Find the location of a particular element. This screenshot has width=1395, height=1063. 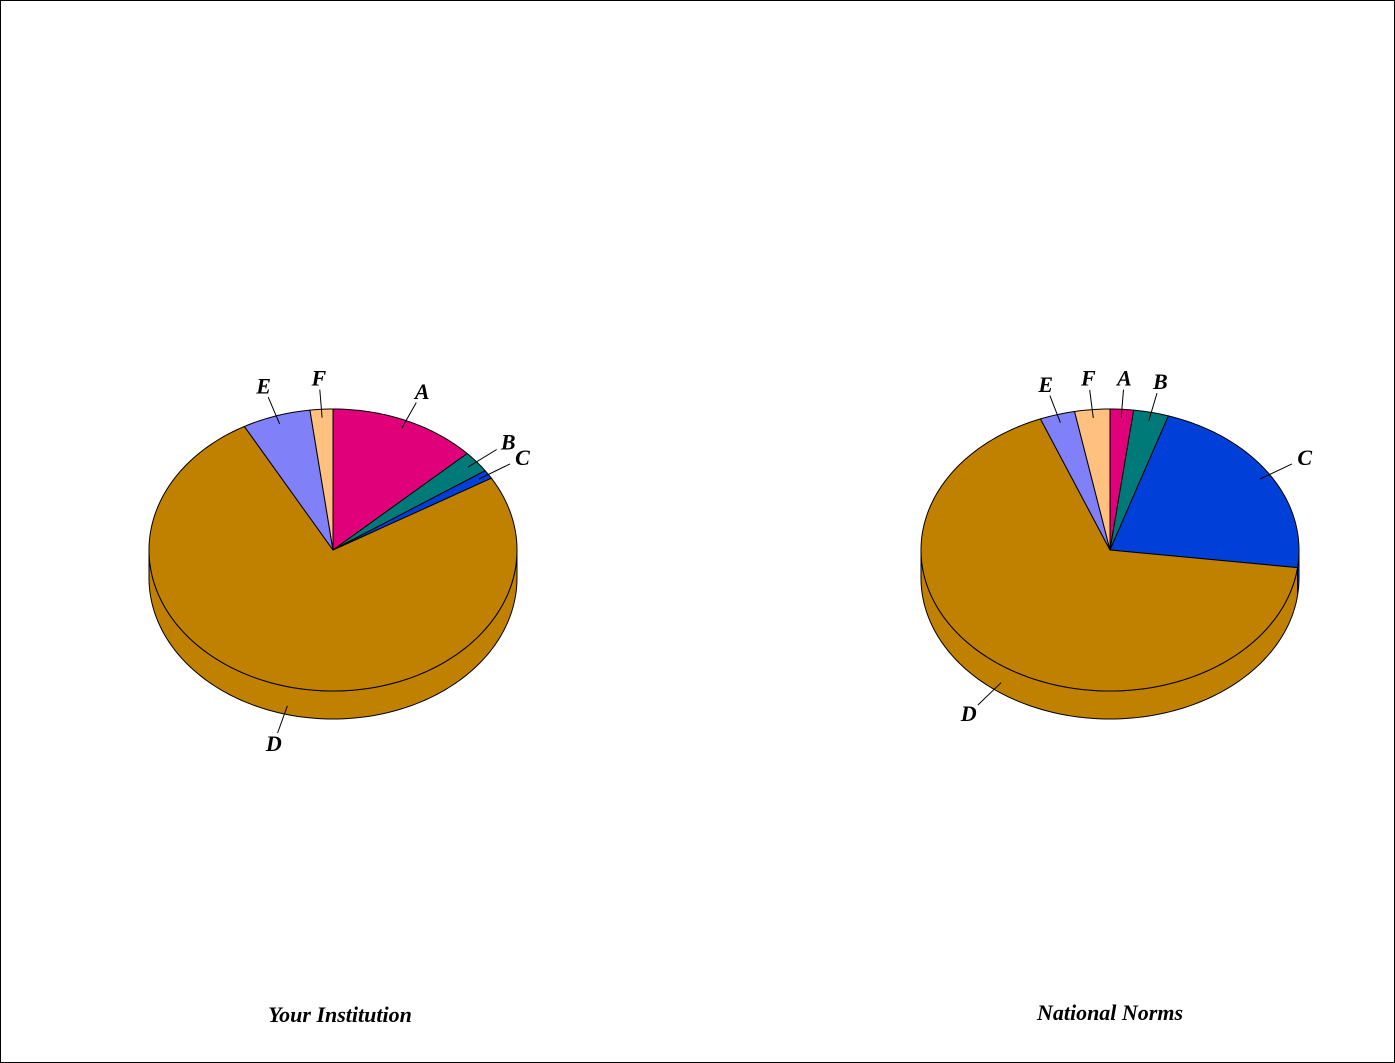

pie-chart-your-institution: A BC D E F is located at coordinates (339, 560).